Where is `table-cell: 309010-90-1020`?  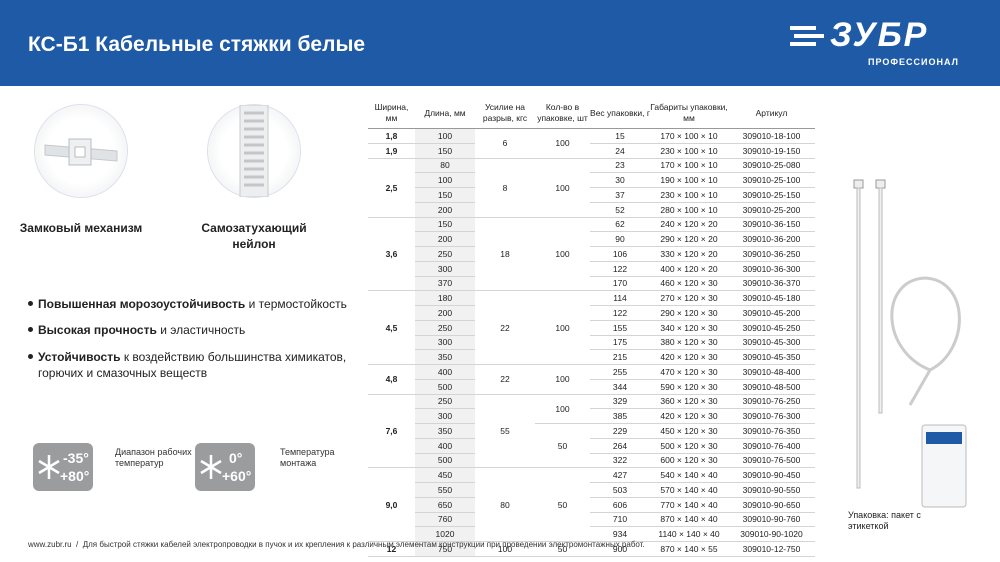 table-cell: 309010-90-1020 is located at coordinates (771, 534).